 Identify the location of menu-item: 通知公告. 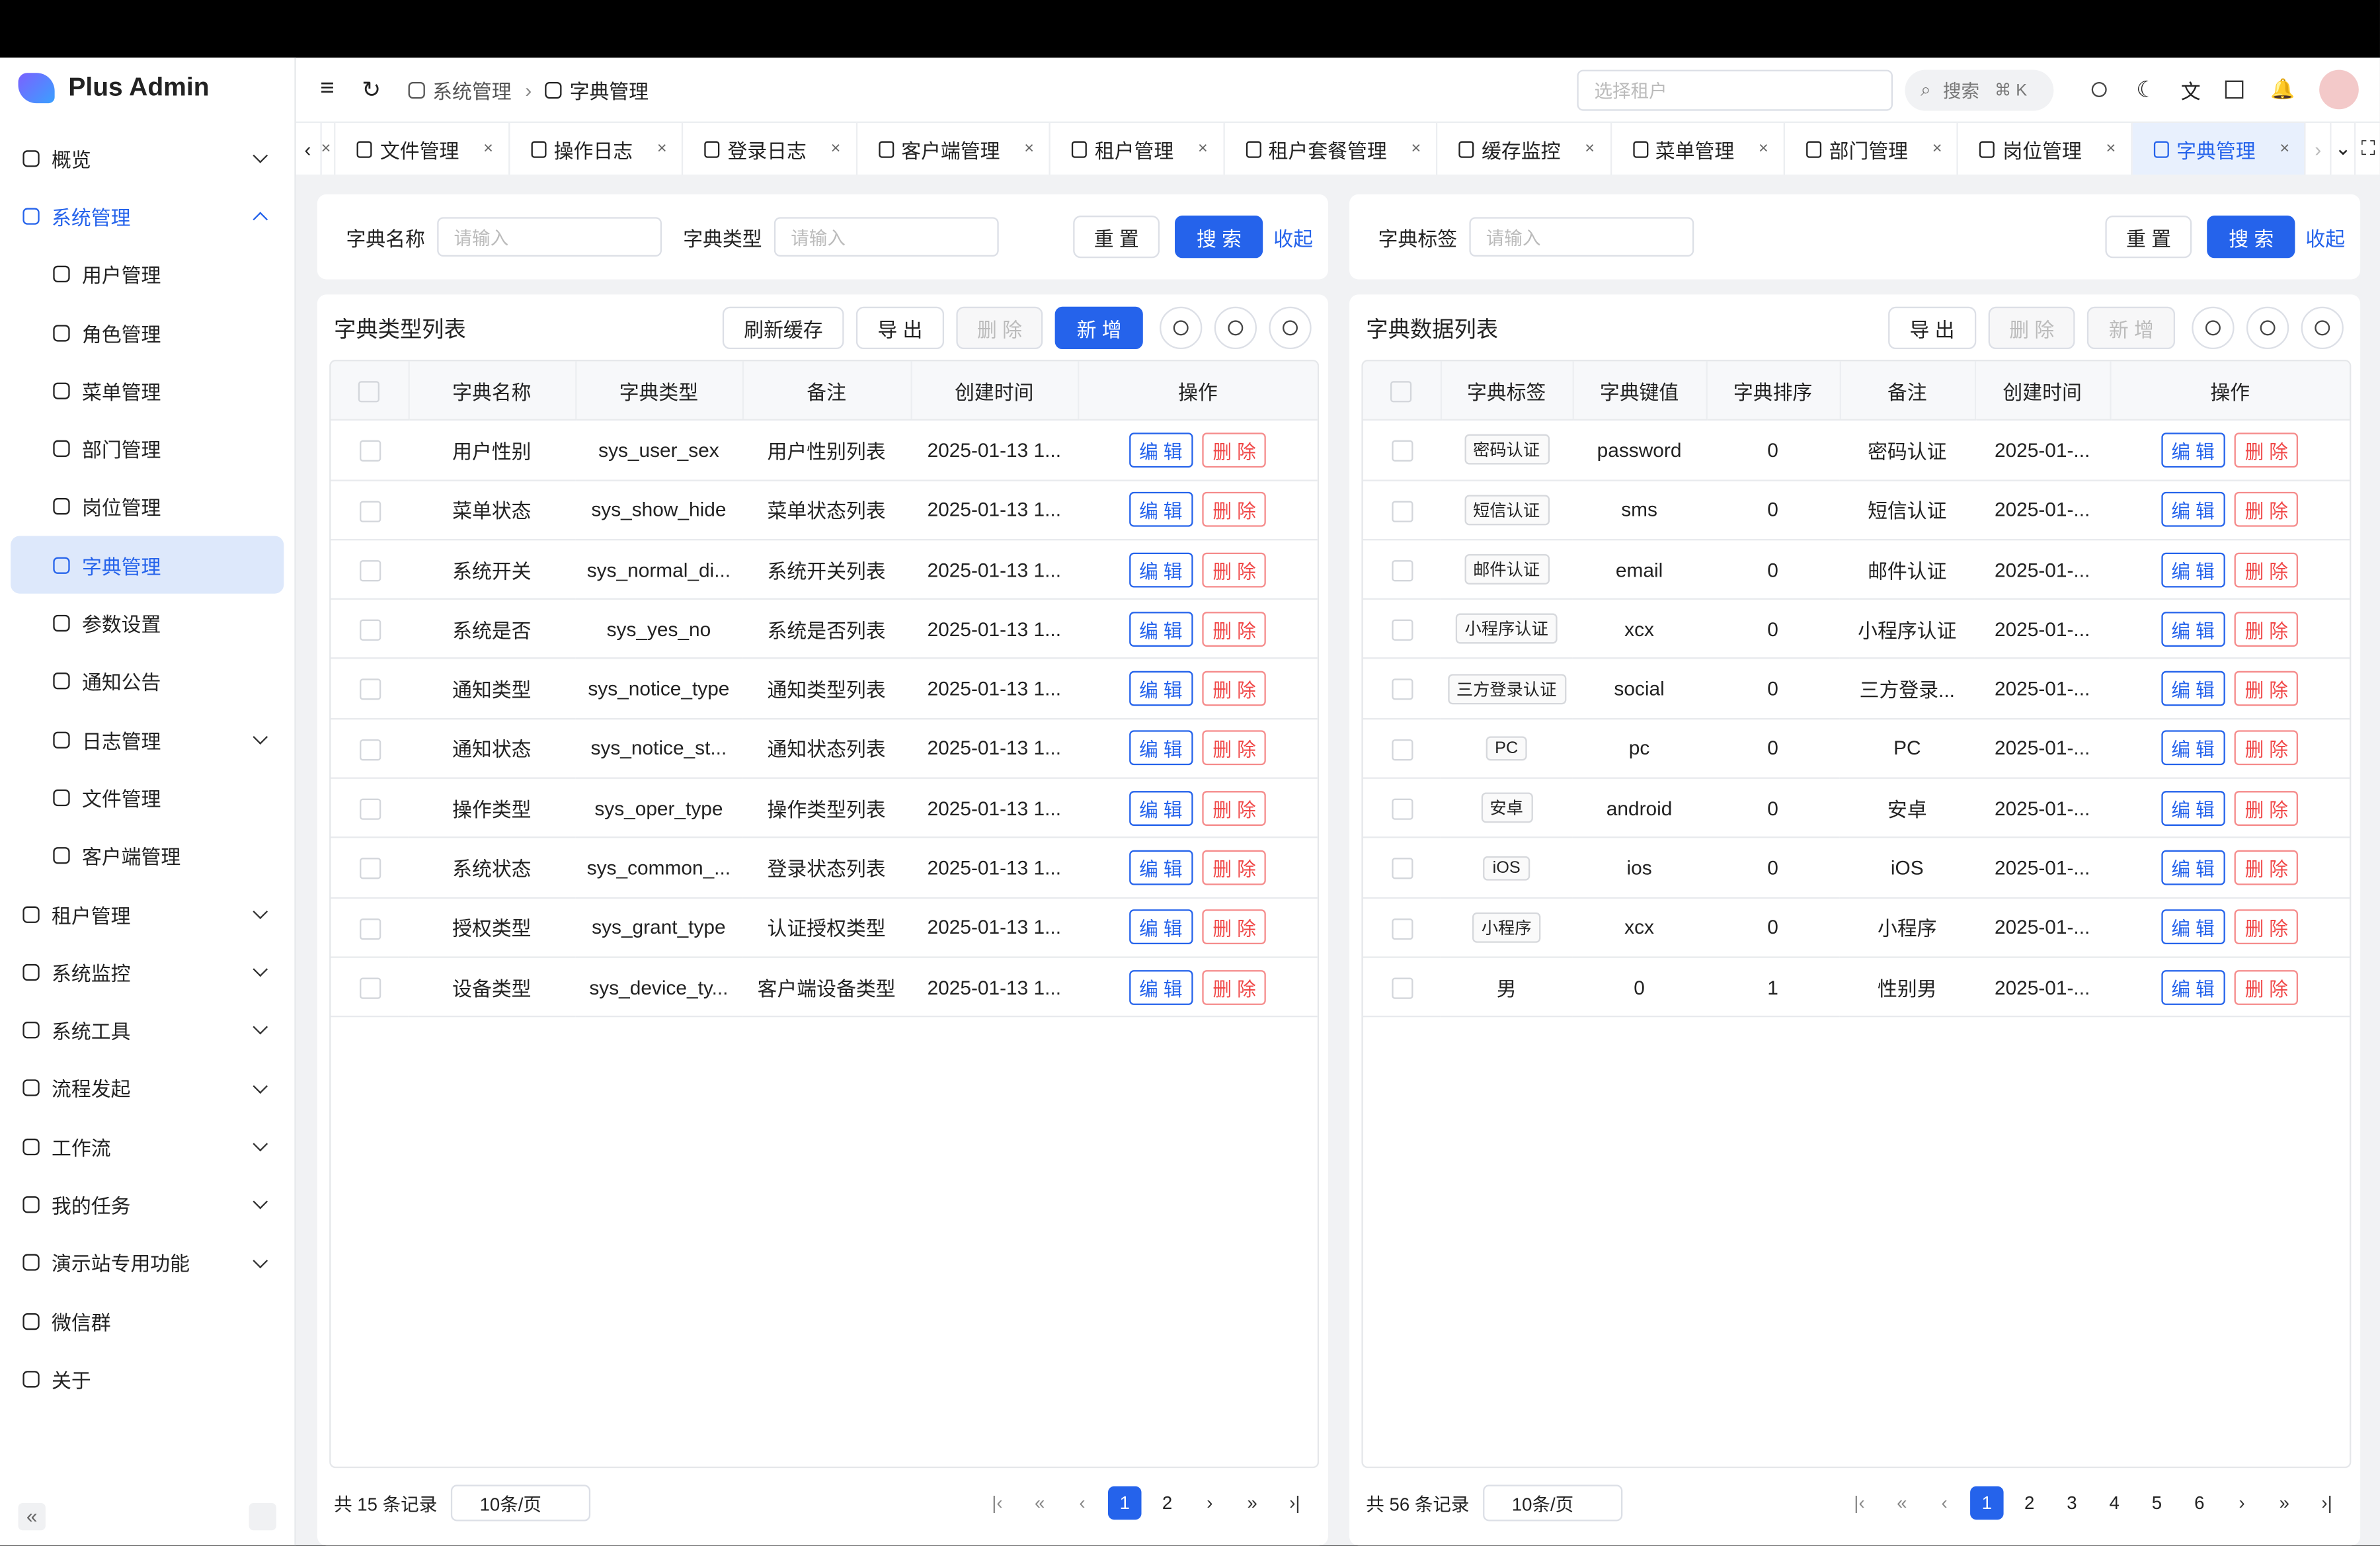
(147, 681).